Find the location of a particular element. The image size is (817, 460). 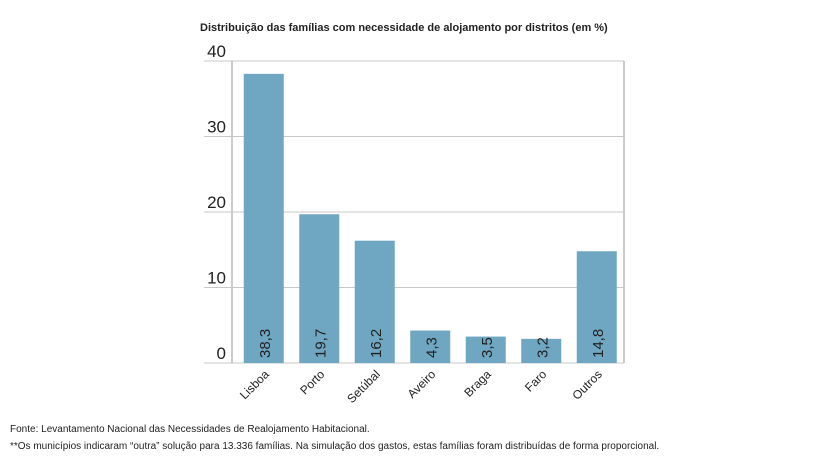

value-label: 4,3 is located at coordinates (431, 347).